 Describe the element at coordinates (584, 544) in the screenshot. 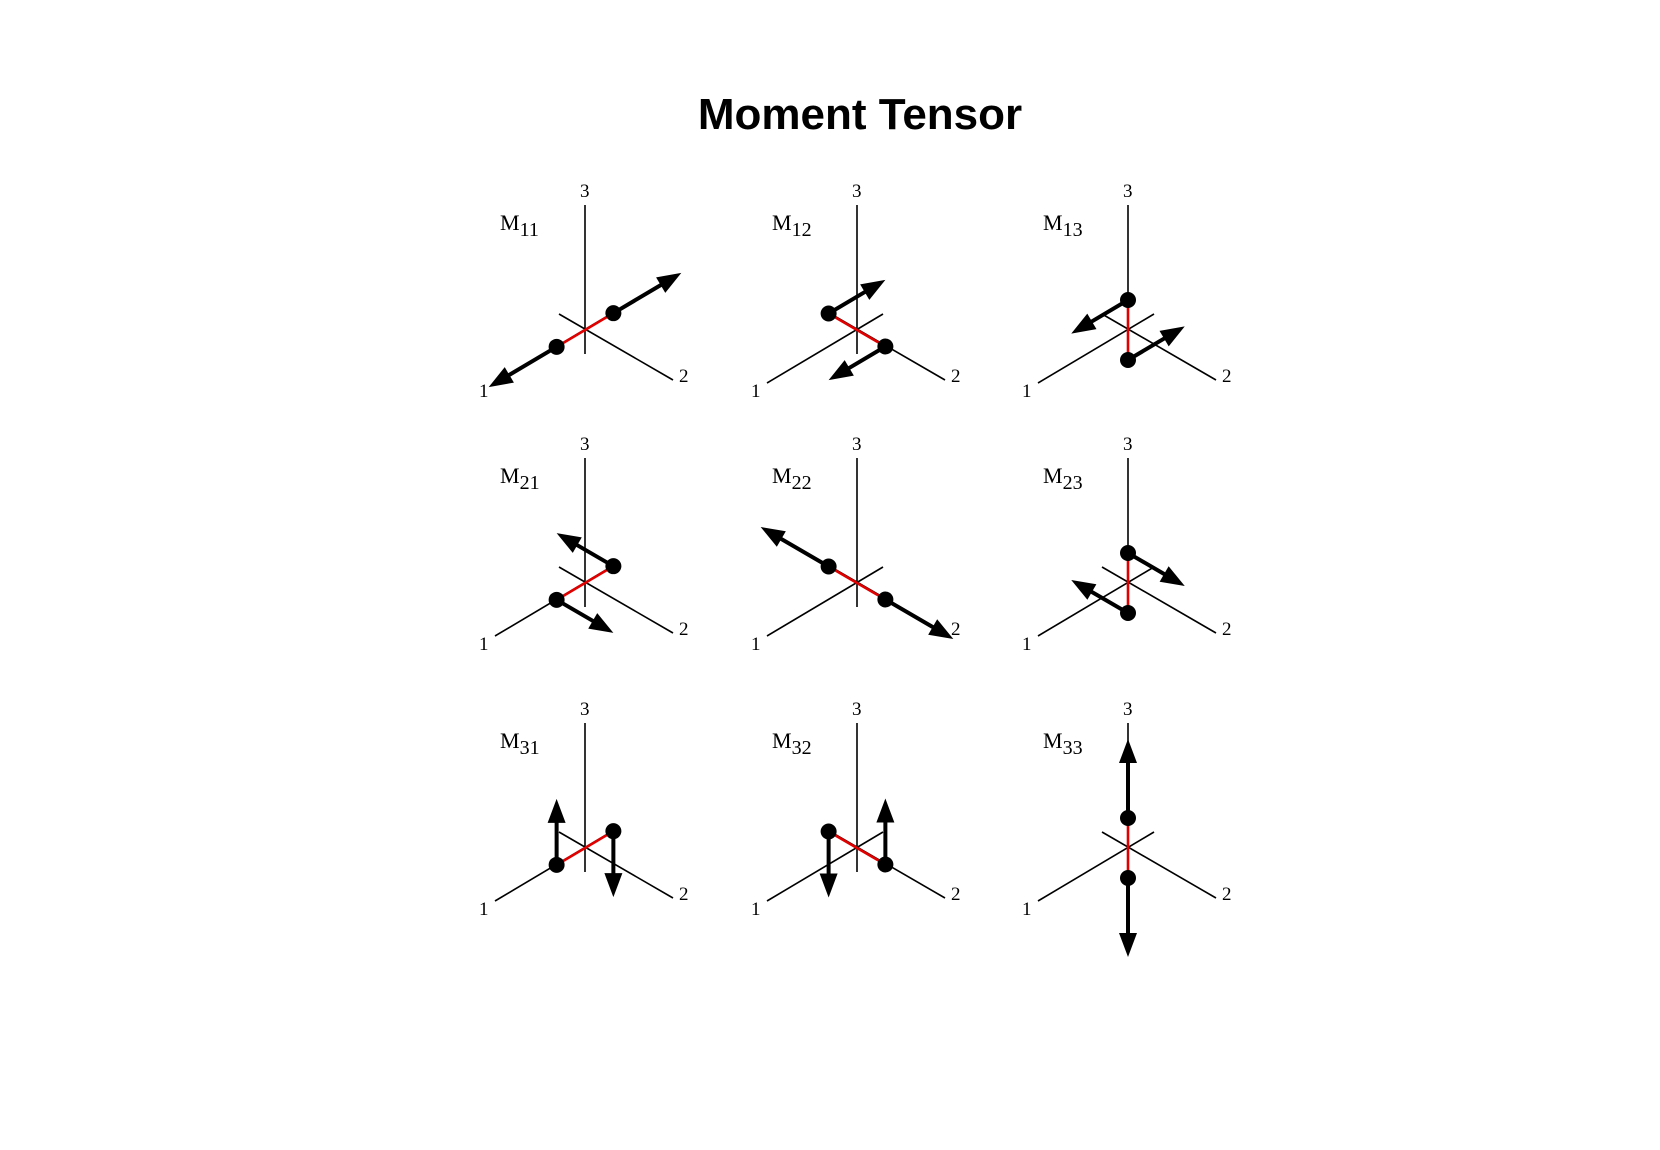

I see `tensor-m21: 1 2 3 M21` at that location.